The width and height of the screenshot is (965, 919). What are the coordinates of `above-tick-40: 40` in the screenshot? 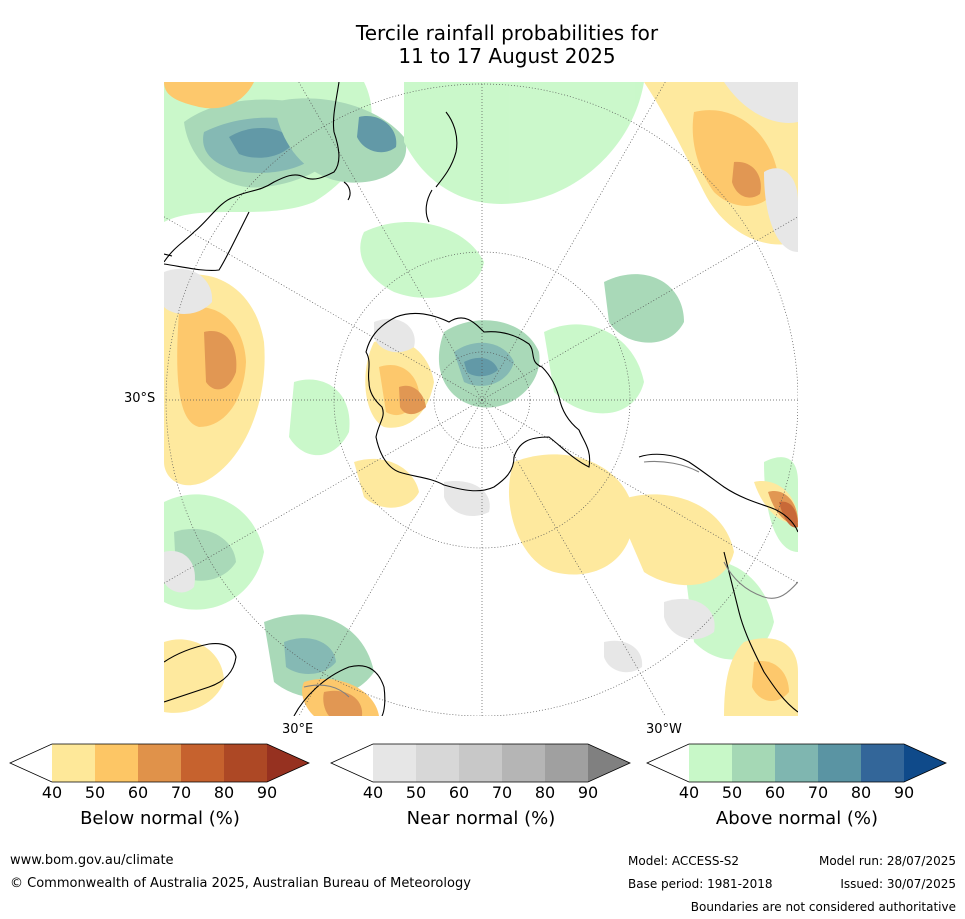 It's located at (689, 792).